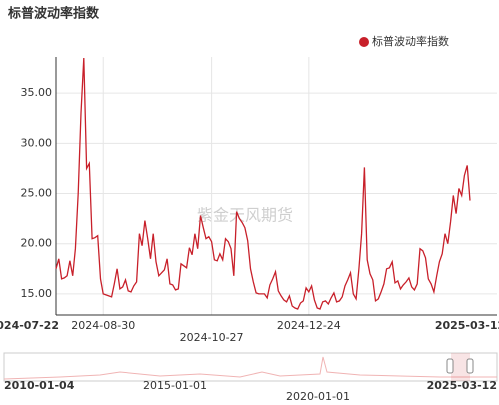 The image size is (499, 405). I want to click on x-tick-label: 2024-12-24, so click(309, 325).